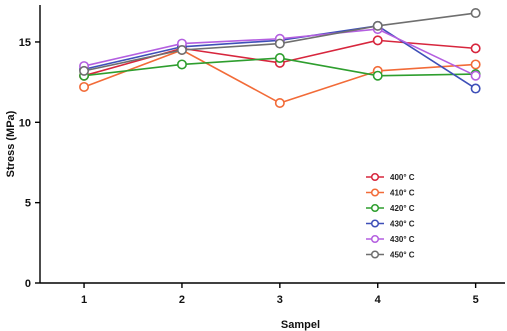 This screenshot has height=331, width=507. I want to click on x-tick-label: 5, so click(476, 300).